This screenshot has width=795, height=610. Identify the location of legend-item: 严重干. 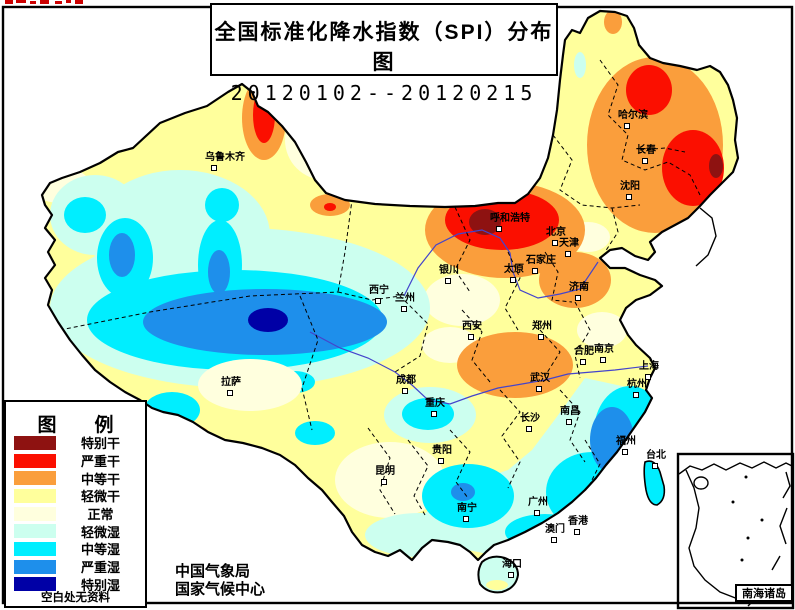
(75, 461).